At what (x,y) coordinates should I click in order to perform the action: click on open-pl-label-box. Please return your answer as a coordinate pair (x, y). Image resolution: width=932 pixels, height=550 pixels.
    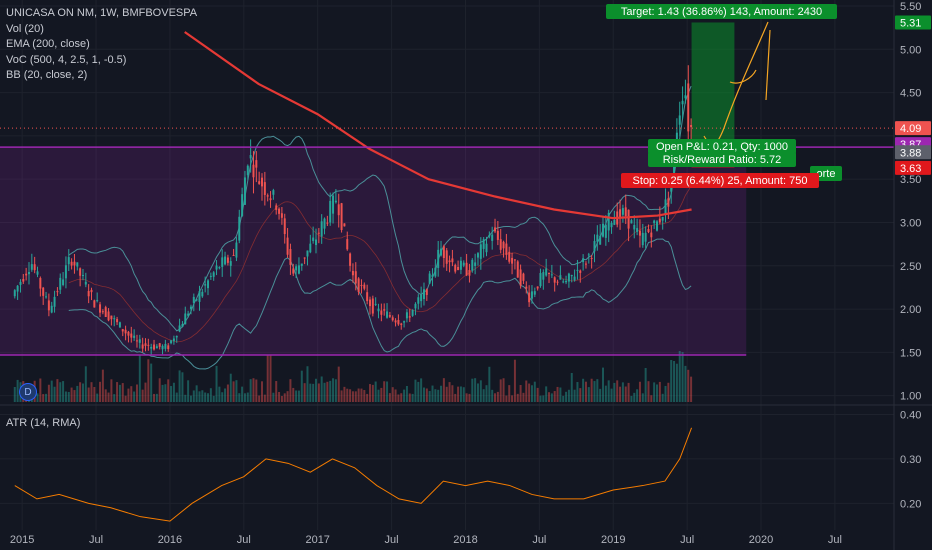
    Looking at the image, I should click on (722, 146).